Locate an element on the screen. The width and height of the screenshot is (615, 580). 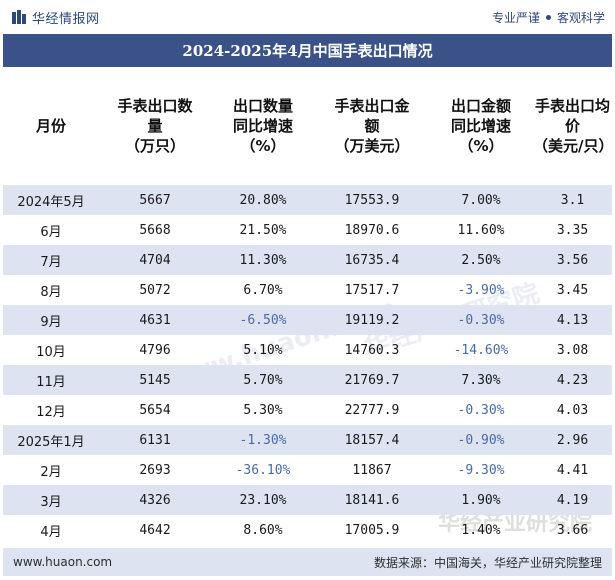
amount-yoy-cell: 7.30% is located at coordinates (481, 380).